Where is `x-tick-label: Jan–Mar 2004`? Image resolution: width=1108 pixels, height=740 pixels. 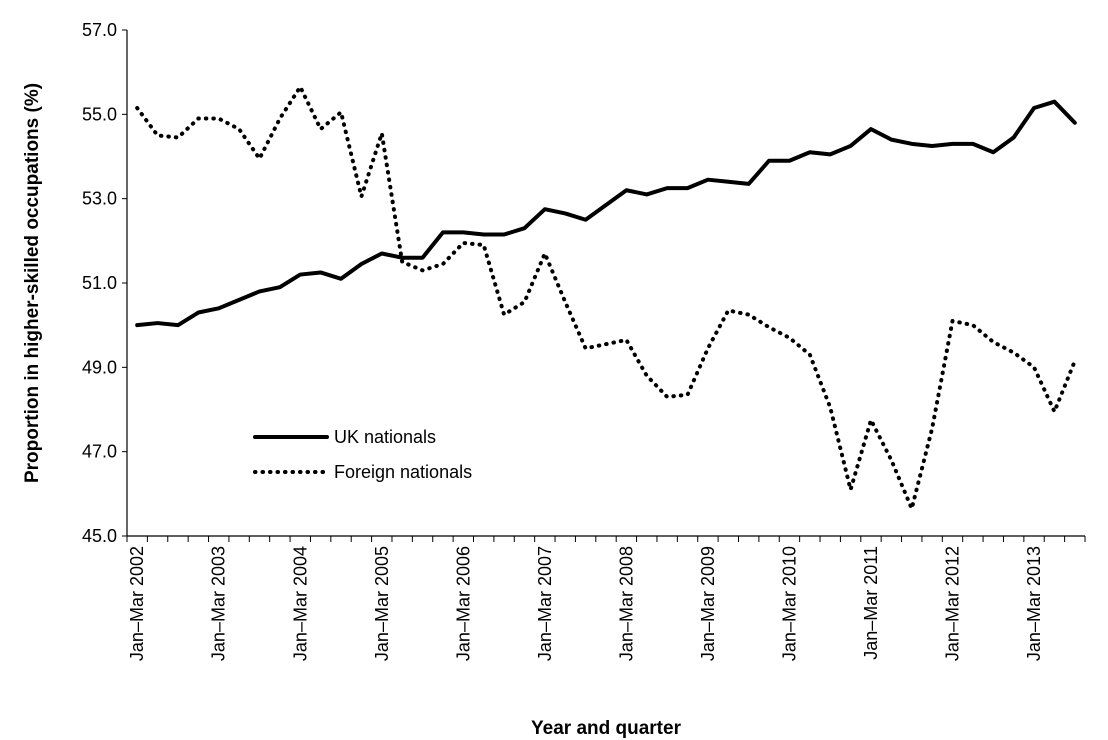
x-tick-label: Jan–Mar 2004 is located at coordinates (300, 603).